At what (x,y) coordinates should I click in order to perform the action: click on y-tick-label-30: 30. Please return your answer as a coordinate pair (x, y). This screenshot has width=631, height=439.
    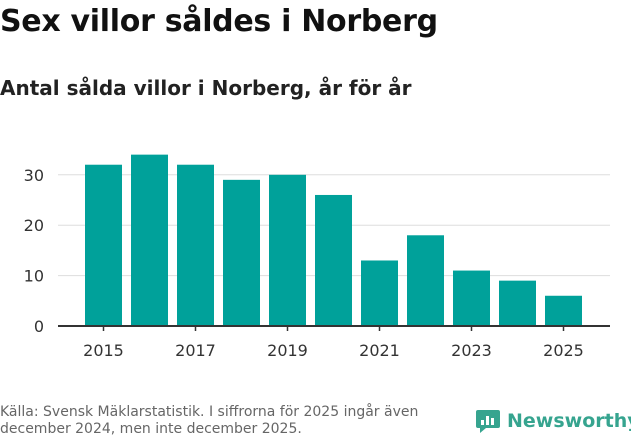
    Looking at the image, I should click on (34, 175).